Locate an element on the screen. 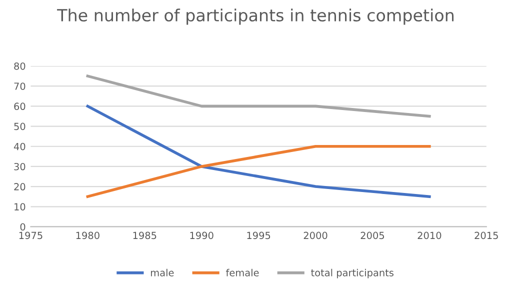  y-tick-label: 70 is located at coordinates (20, 86).